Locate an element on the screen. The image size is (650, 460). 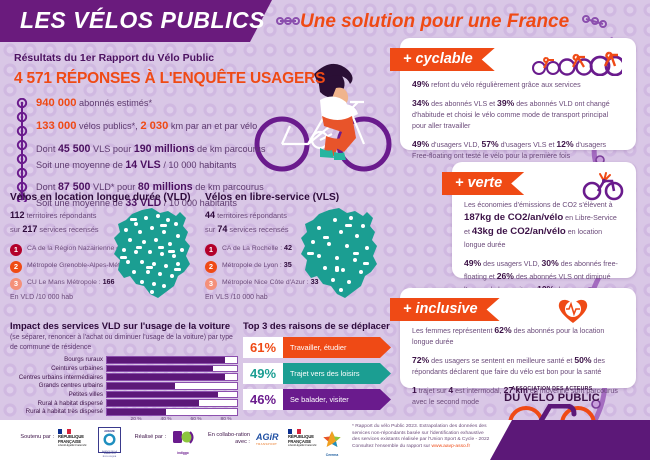
page-title: LES VÉLOS PUBLICS is located at coordinates (142, 20).